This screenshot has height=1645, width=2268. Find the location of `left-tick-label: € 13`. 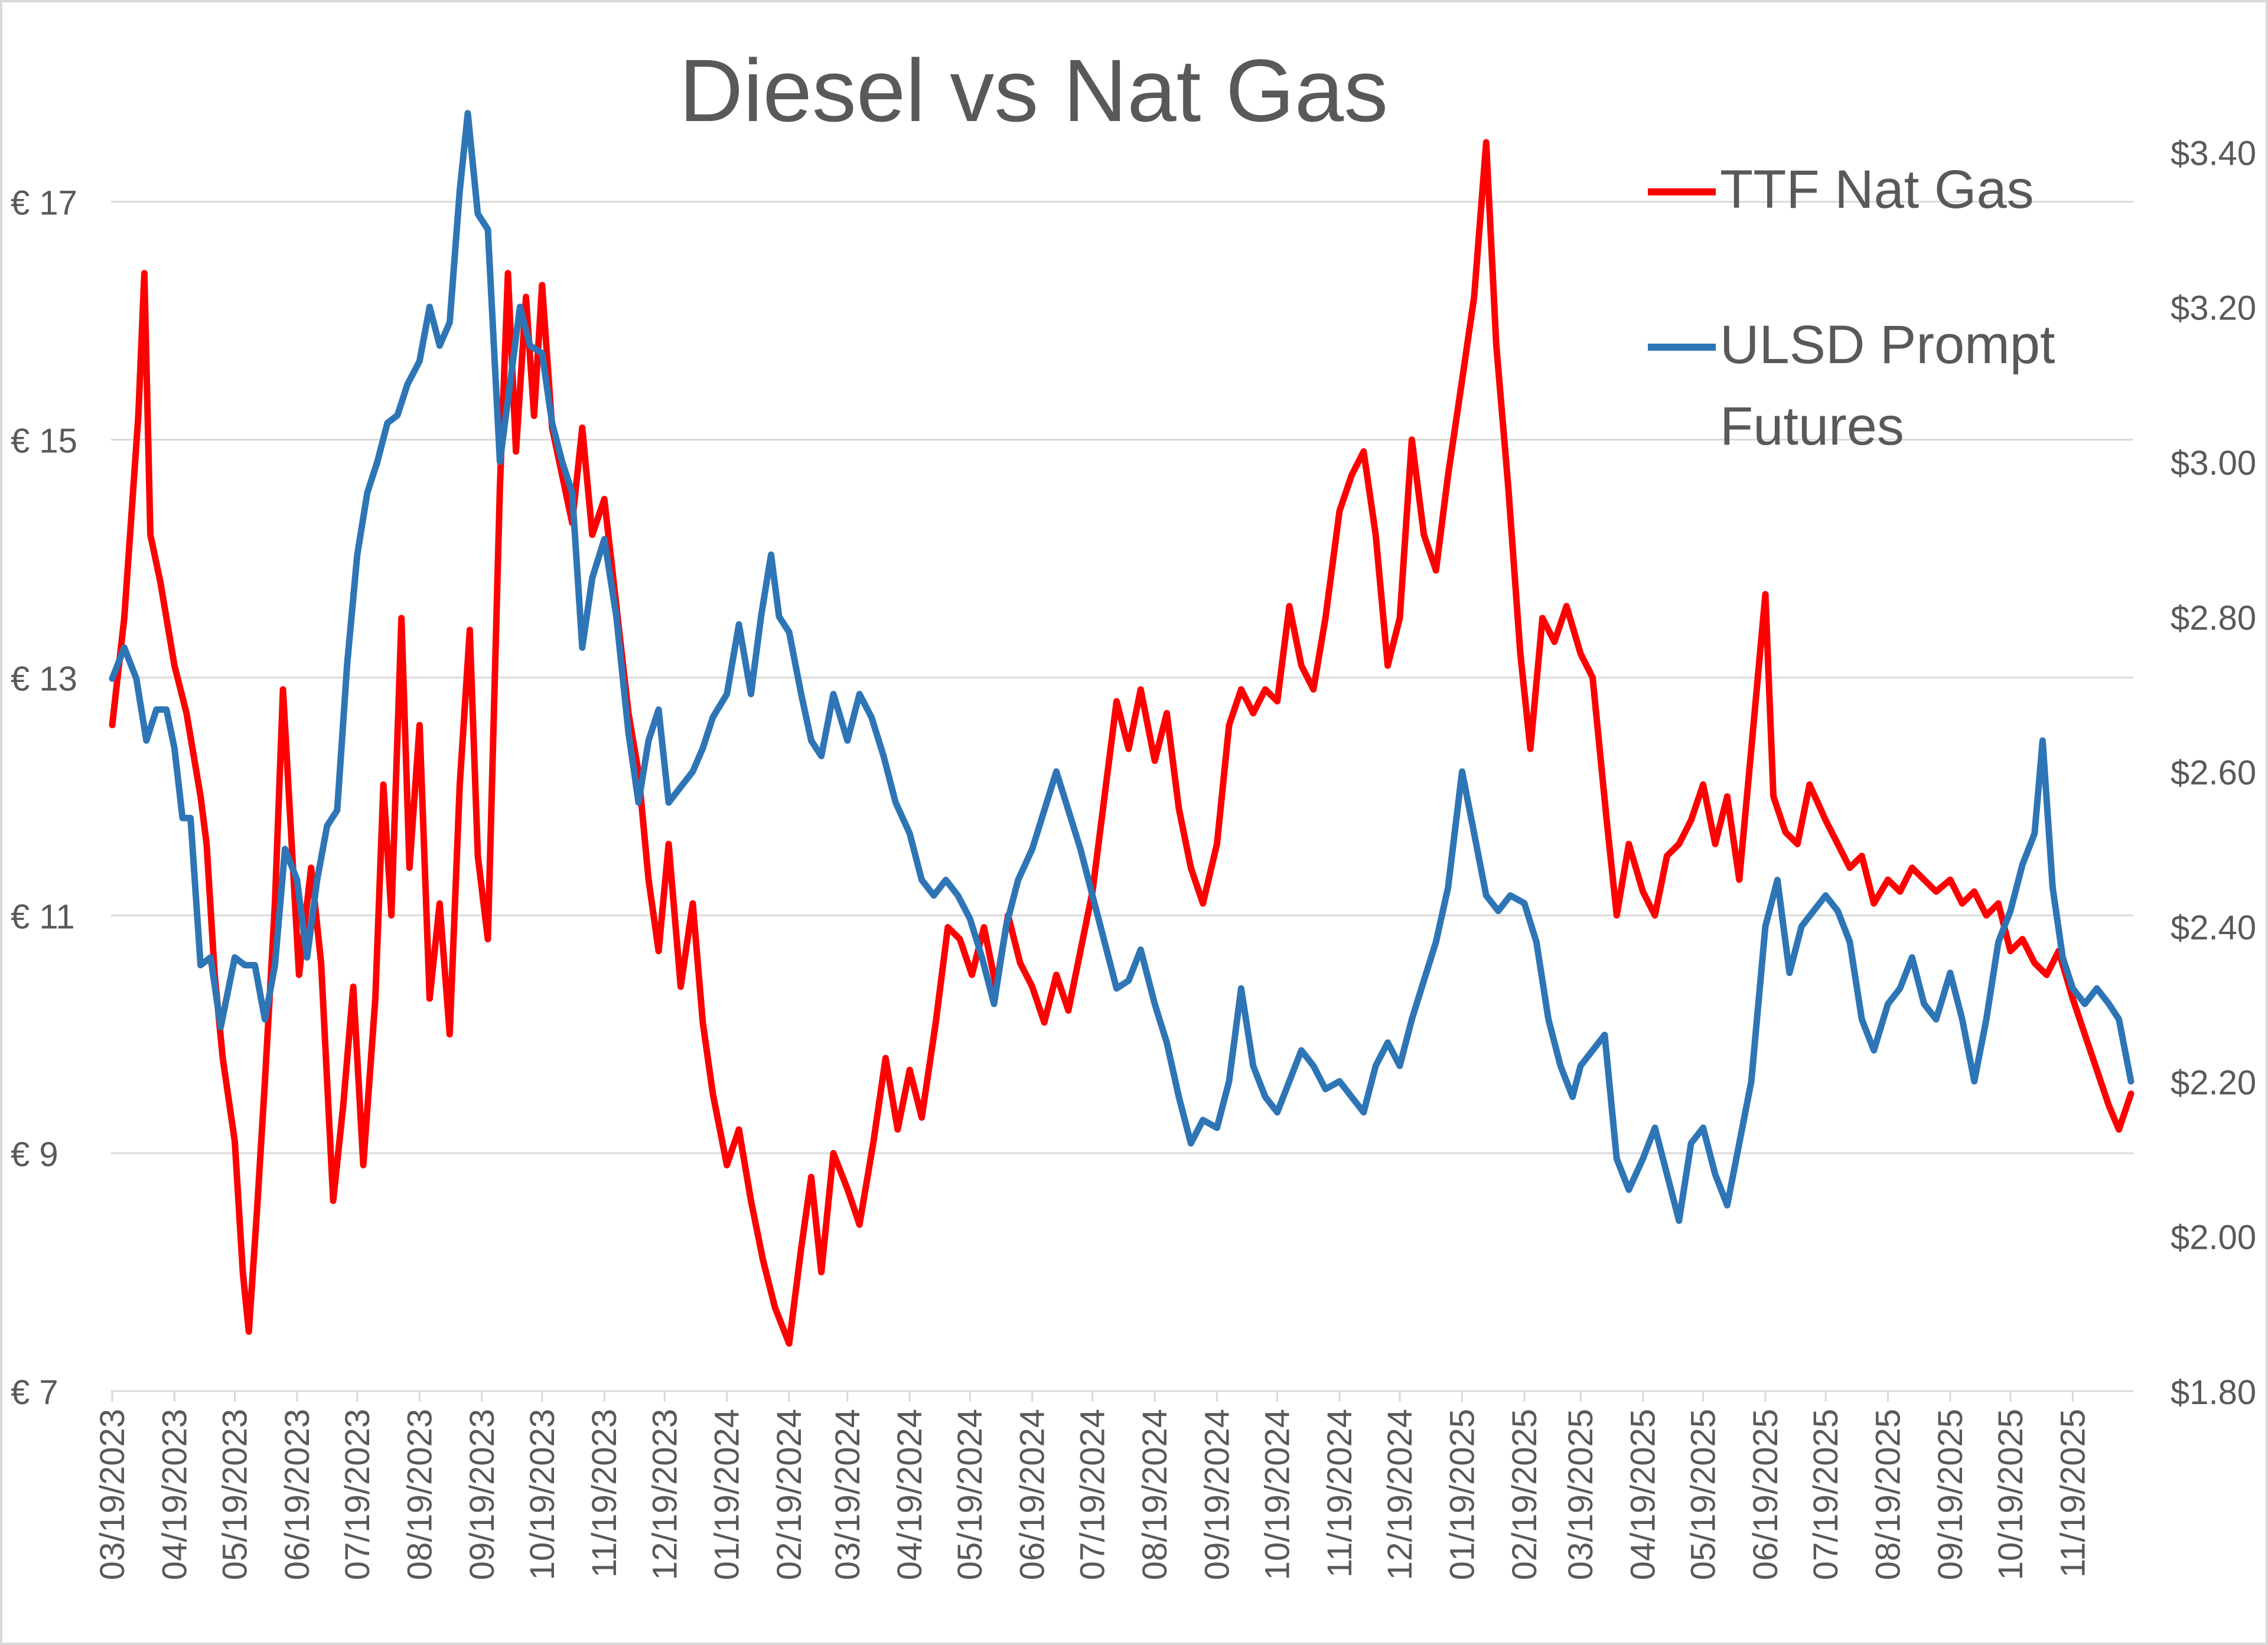

left-tick-label: € 13 is located at coordinates (44, 679).